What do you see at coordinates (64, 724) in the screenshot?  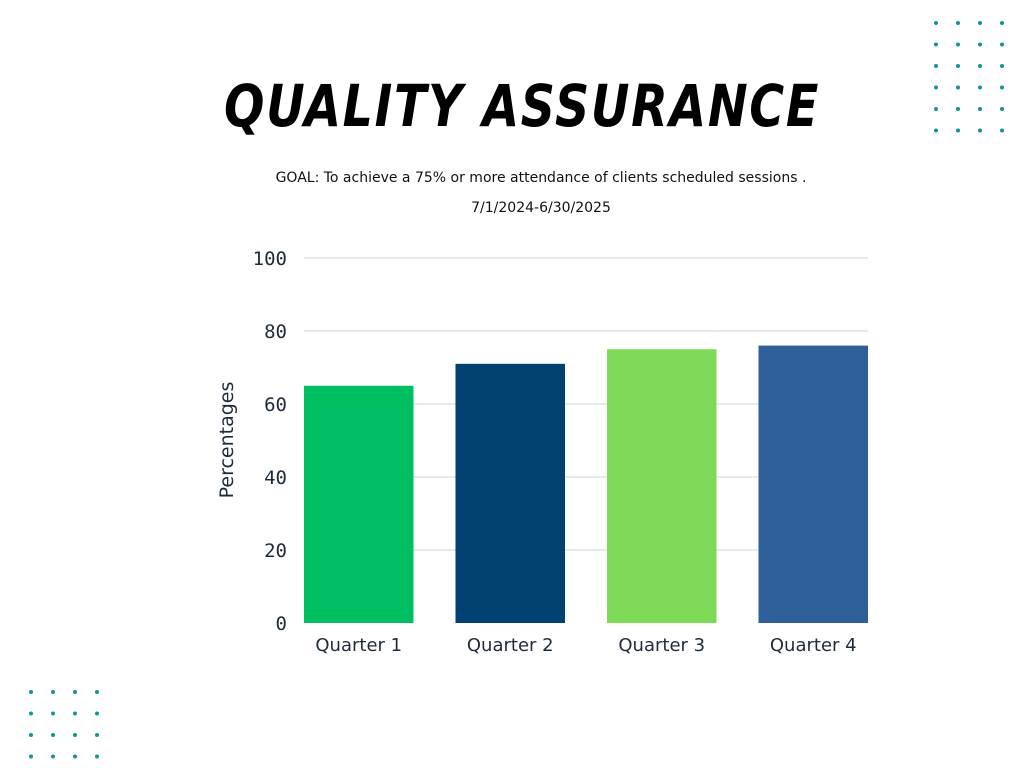 I see `decorative-dots-bottom-left` at bounding box center [64, 724].